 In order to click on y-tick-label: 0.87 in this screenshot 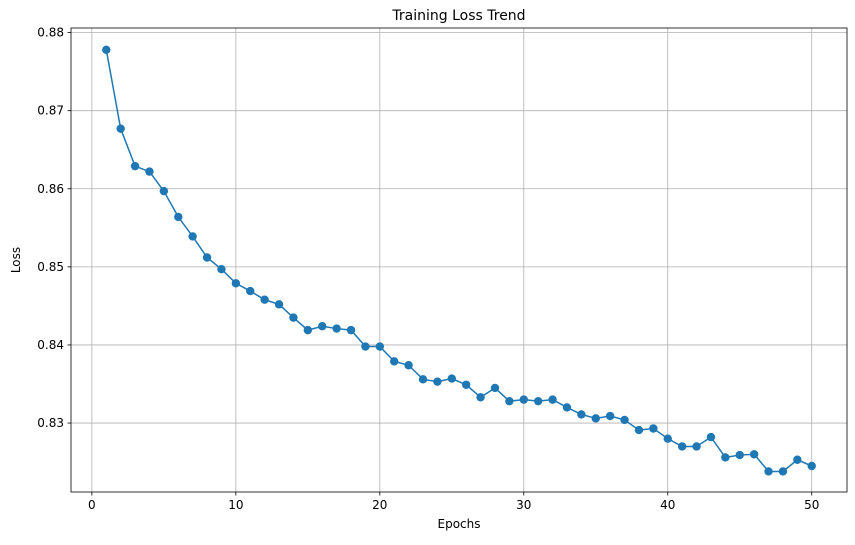, I will do `click(50, 111)`.